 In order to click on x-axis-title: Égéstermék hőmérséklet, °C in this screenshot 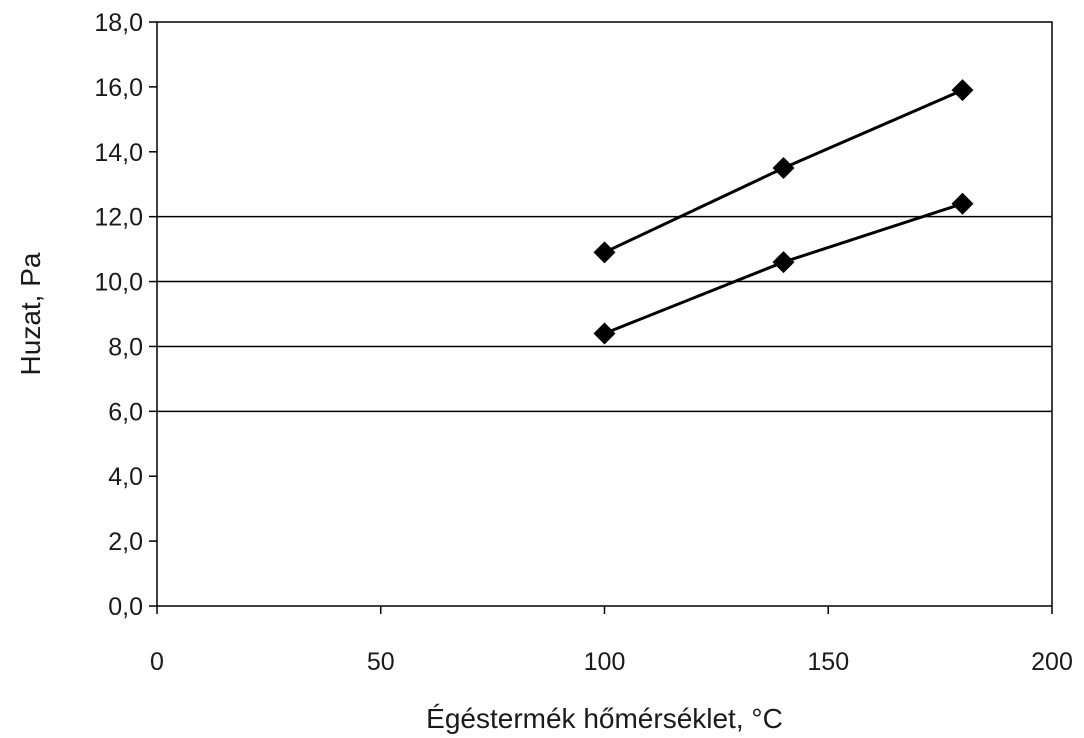, I will do `click(604, 718)`.